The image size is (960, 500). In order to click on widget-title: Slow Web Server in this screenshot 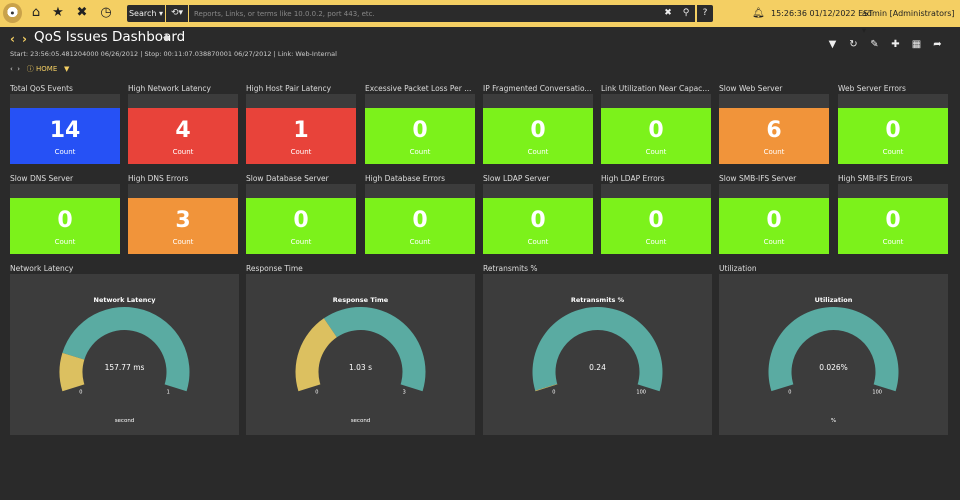, I will do `click(753, 88)`.